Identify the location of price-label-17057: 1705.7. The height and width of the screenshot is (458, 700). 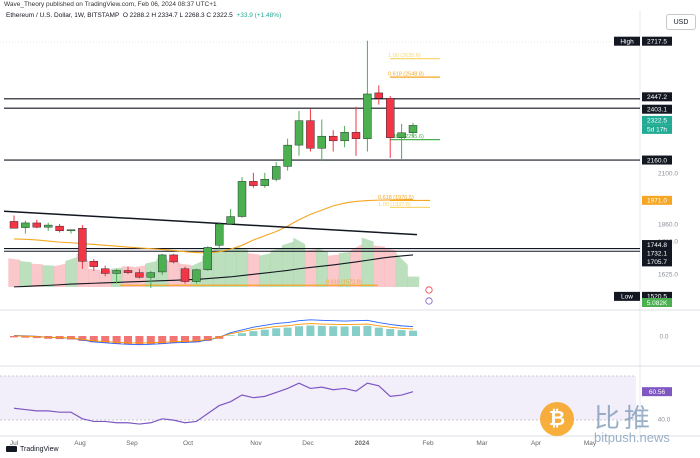
(657, 262).